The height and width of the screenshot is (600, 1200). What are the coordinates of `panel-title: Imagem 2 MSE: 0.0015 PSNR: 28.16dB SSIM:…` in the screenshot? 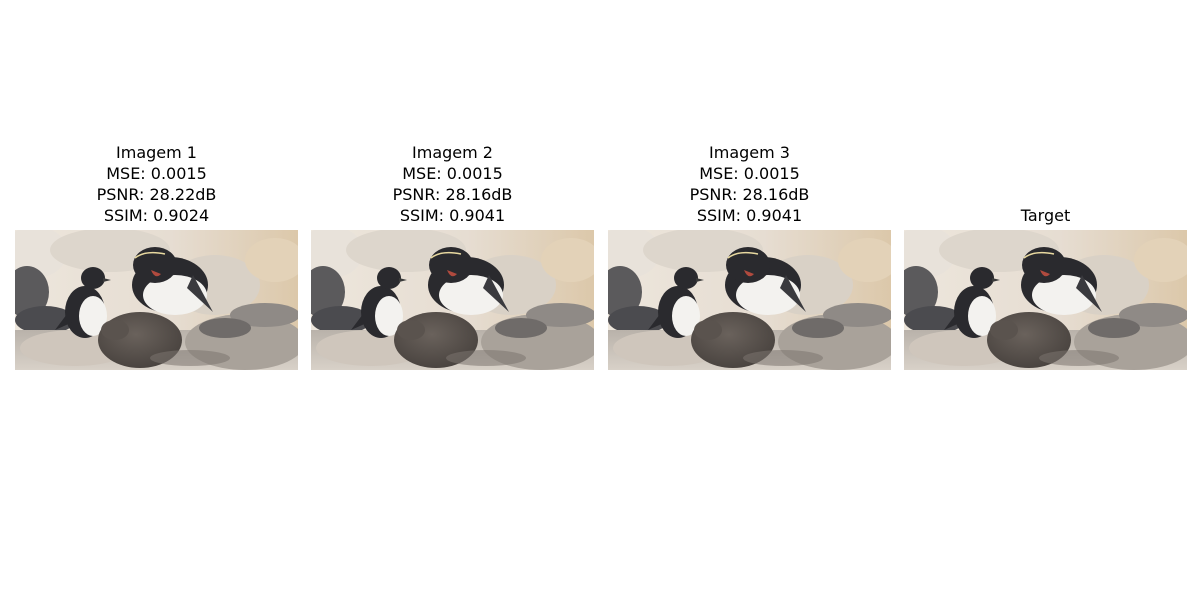 It's located at (452, 184).